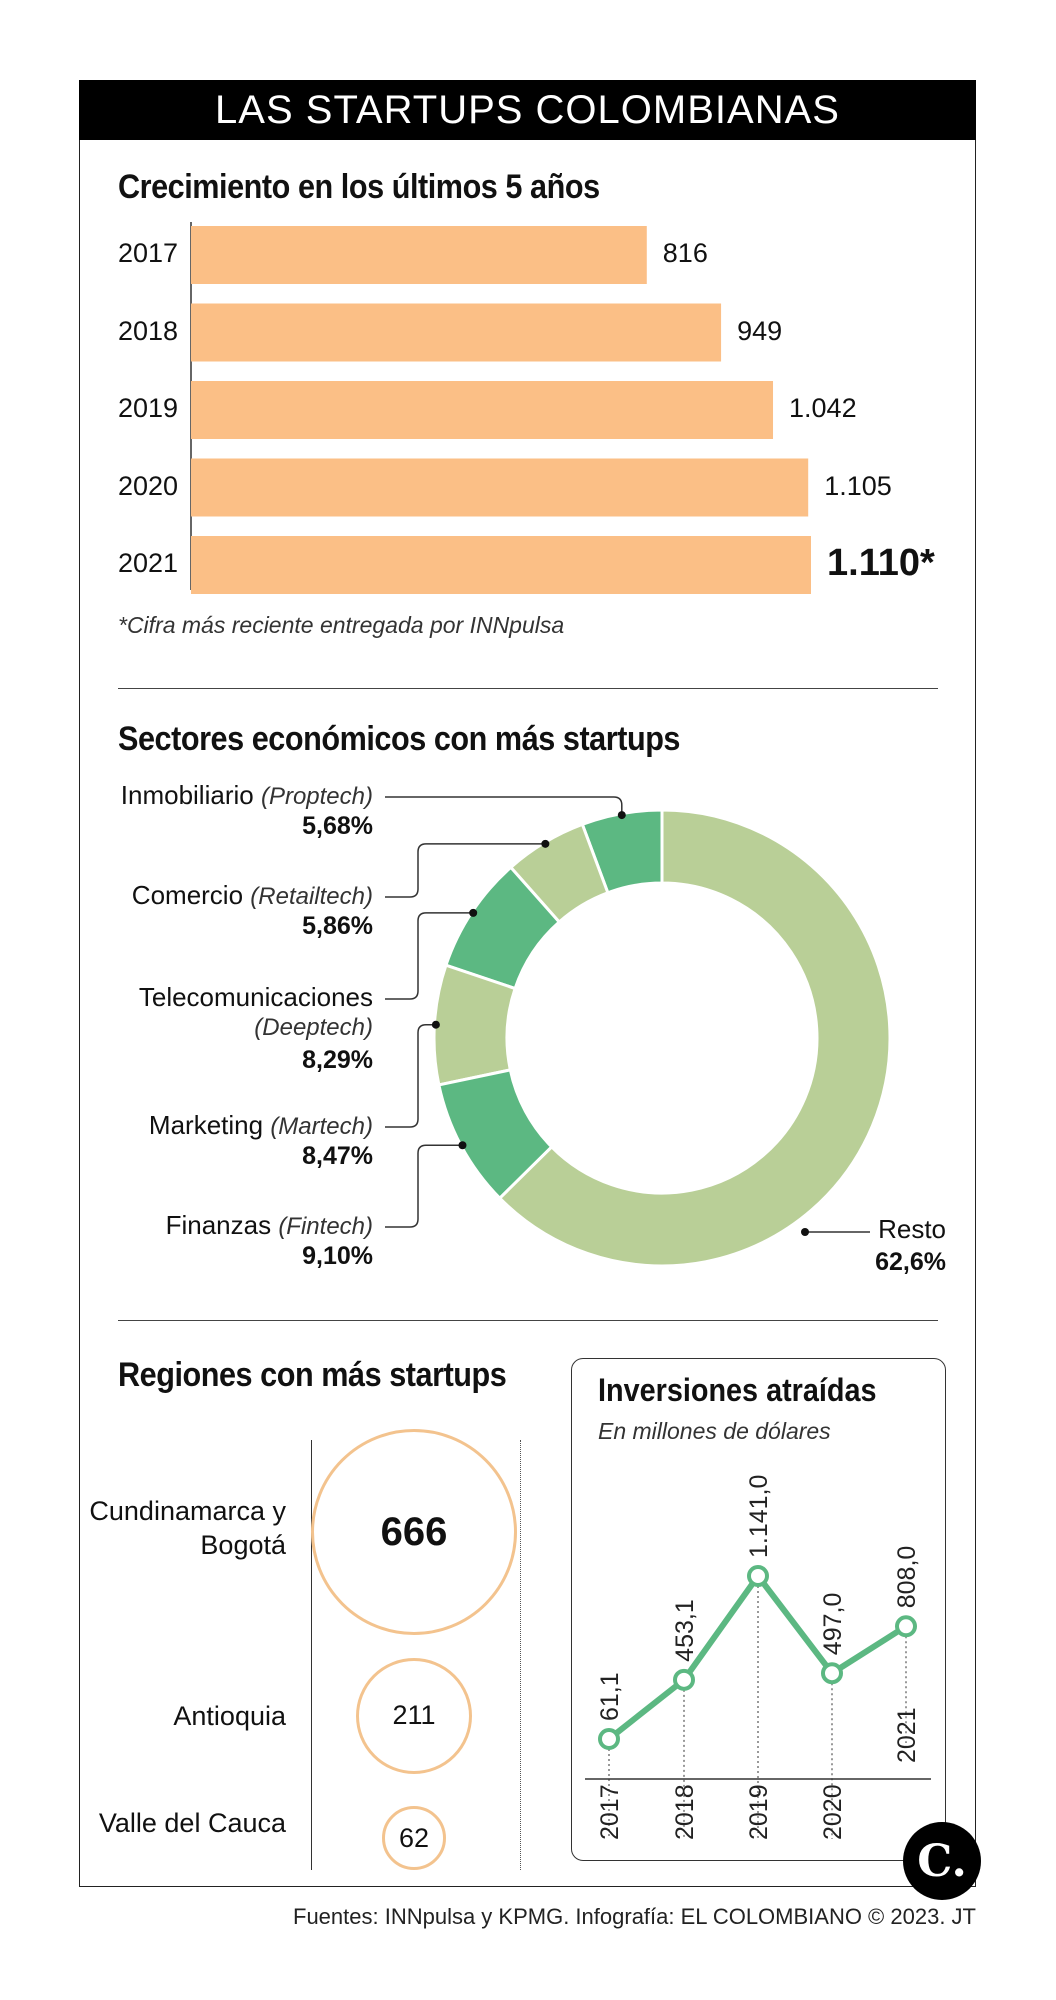 Image resolution: width=1056 pixels, height=2000 pixels. Describe the element at coordinates (610, 1696) in the screenshot. I see `value-label: 61,1` at that location.